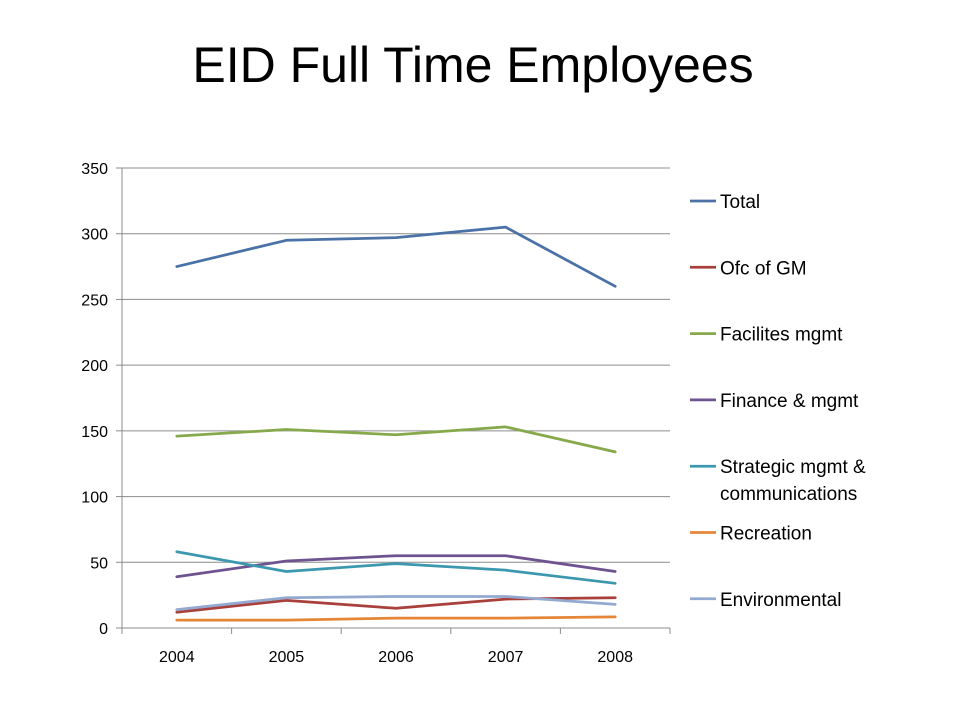 The width and height of the screenshot is (960, 720). I want to click on legend-item-total: Total, so click(725, 202).